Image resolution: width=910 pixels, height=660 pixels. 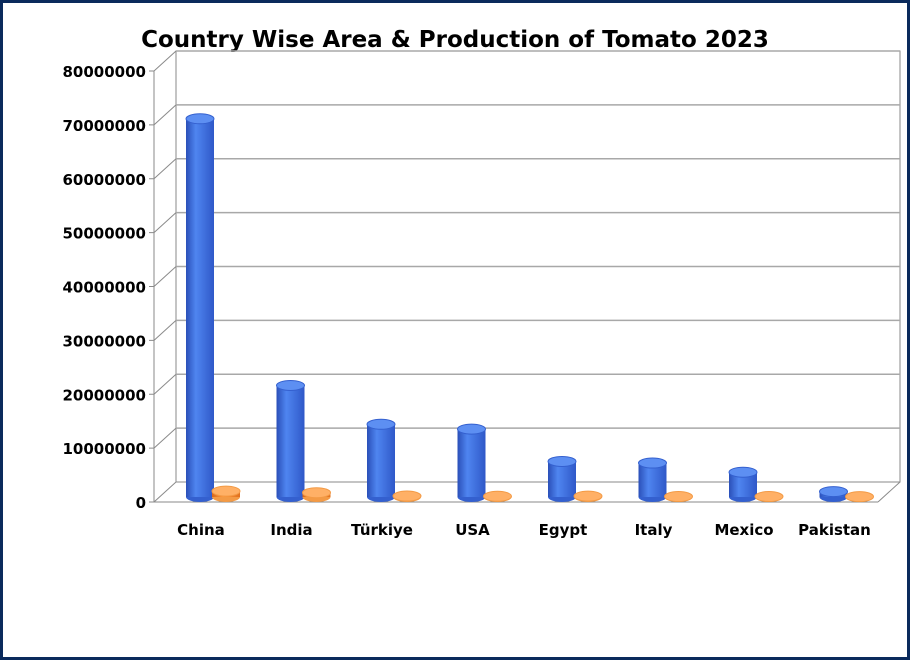 I want to click on y-tick-label: 40000000, so click(x=105, y=288).